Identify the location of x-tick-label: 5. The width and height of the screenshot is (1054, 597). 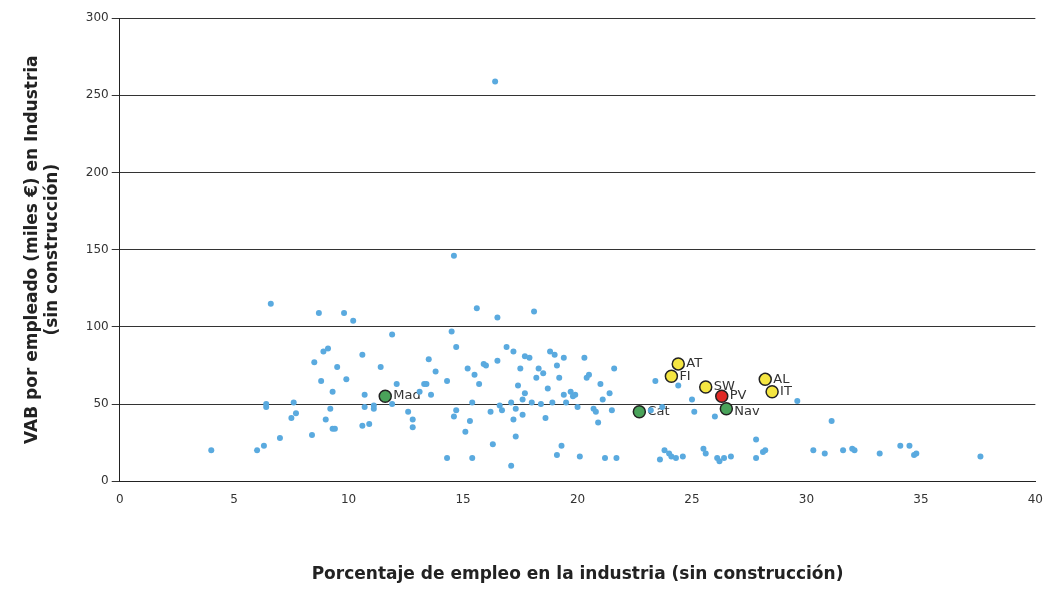
(234, 498).